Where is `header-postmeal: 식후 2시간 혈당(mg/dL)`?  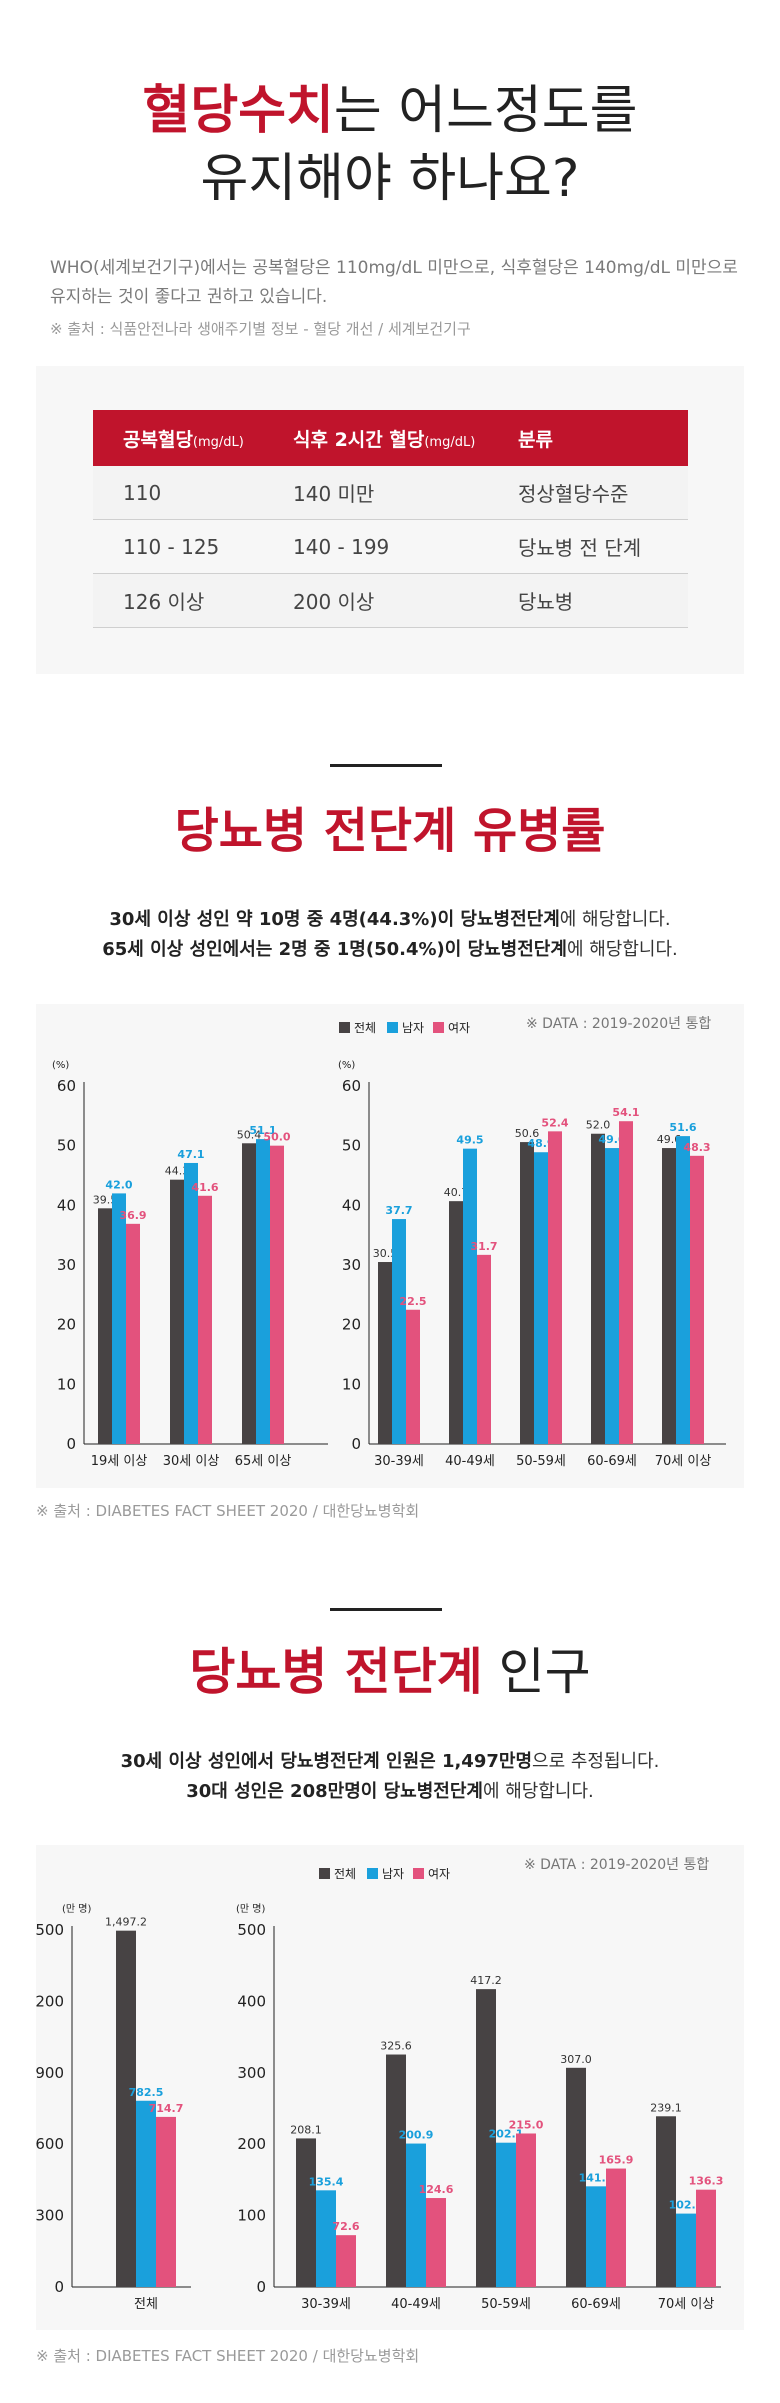
header-postmeal: 식후 2시간 혈당(mg/dL) is located at coordinates (375, 438).